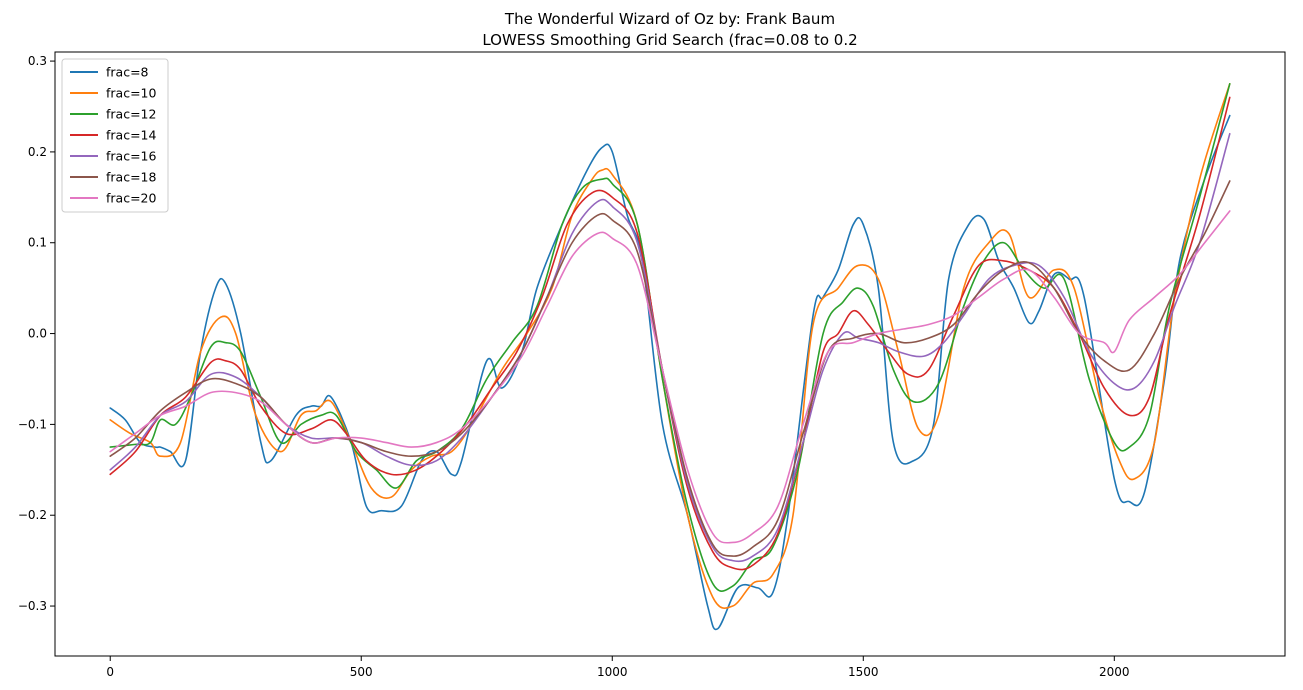  I want to click on legend-label: frac=10, so click(131, 93).